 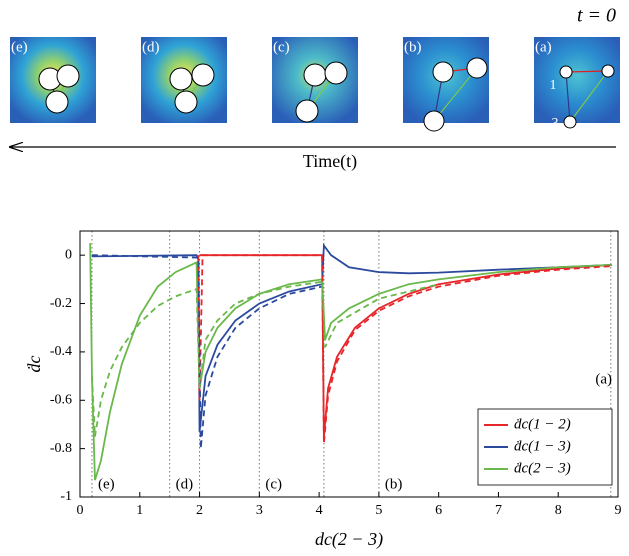 What do you see at coordinates (330, 161) in the screenshot?
I see `arrow-label: Time(t)` at bounding box center [330, 161].